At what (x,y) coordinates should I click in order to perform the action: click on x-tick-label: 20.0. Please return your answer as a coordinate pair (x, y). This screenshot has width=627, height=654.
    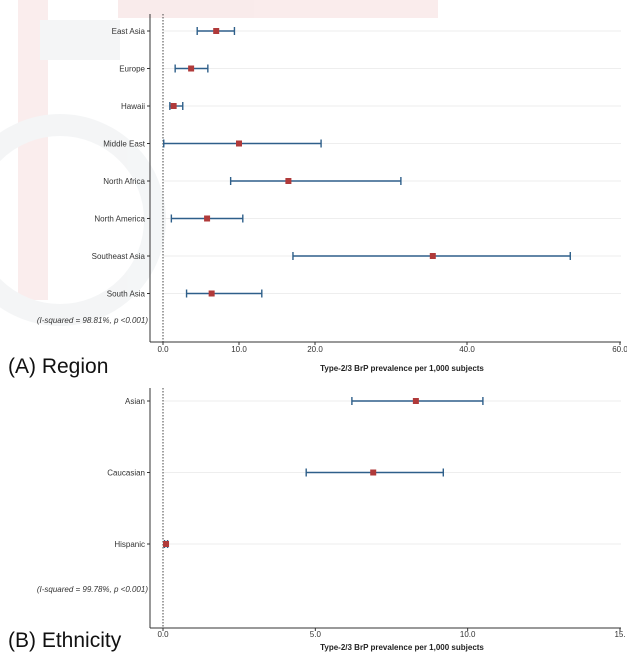
    Looking at the image, I should click on (315, 349).